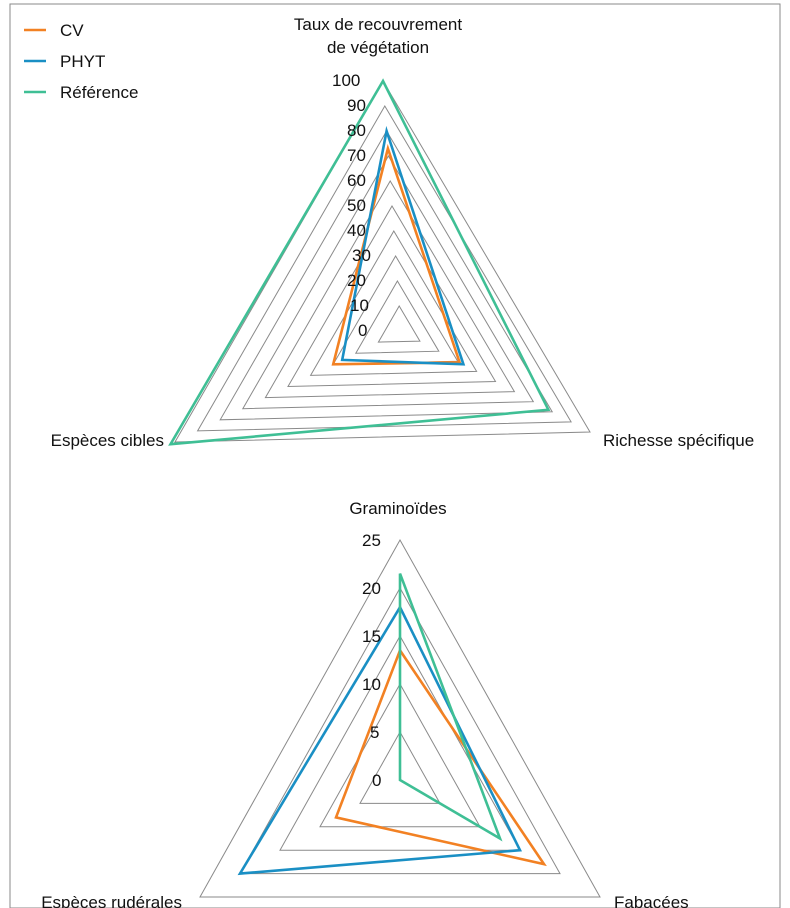 This screenshot has height=908, width=790. Describe the element at coordinates (371, 636) in the screenshot. I see `tick-label: 15` at that location.